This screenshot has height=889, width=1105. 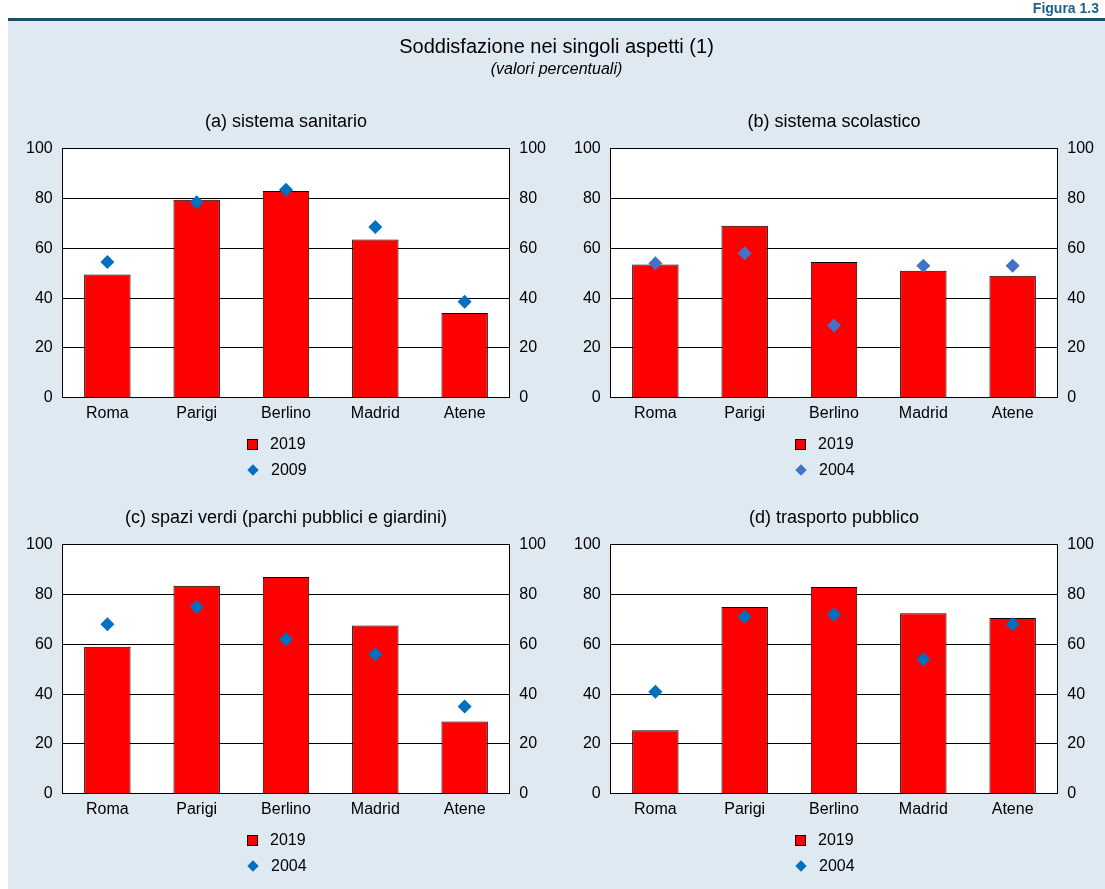 What do you see at coordinates (556, 46) in the screenshot?
I see `text: Soddisfazione nei singoli aspetti (1)` at bounding box center [556, 46].